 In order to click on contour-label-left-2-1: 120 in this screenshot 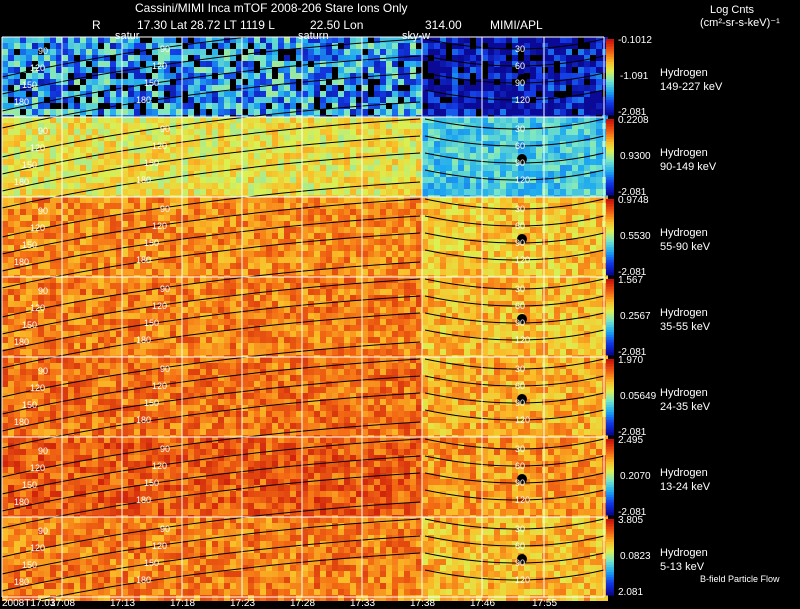, I will do `click(38, 228)`.